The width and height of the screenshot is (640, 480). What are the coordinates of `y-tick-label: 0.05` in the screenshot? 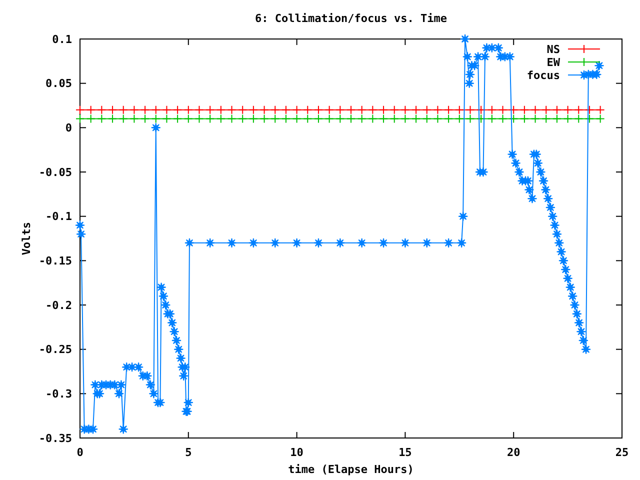 It's located at (59, 83).